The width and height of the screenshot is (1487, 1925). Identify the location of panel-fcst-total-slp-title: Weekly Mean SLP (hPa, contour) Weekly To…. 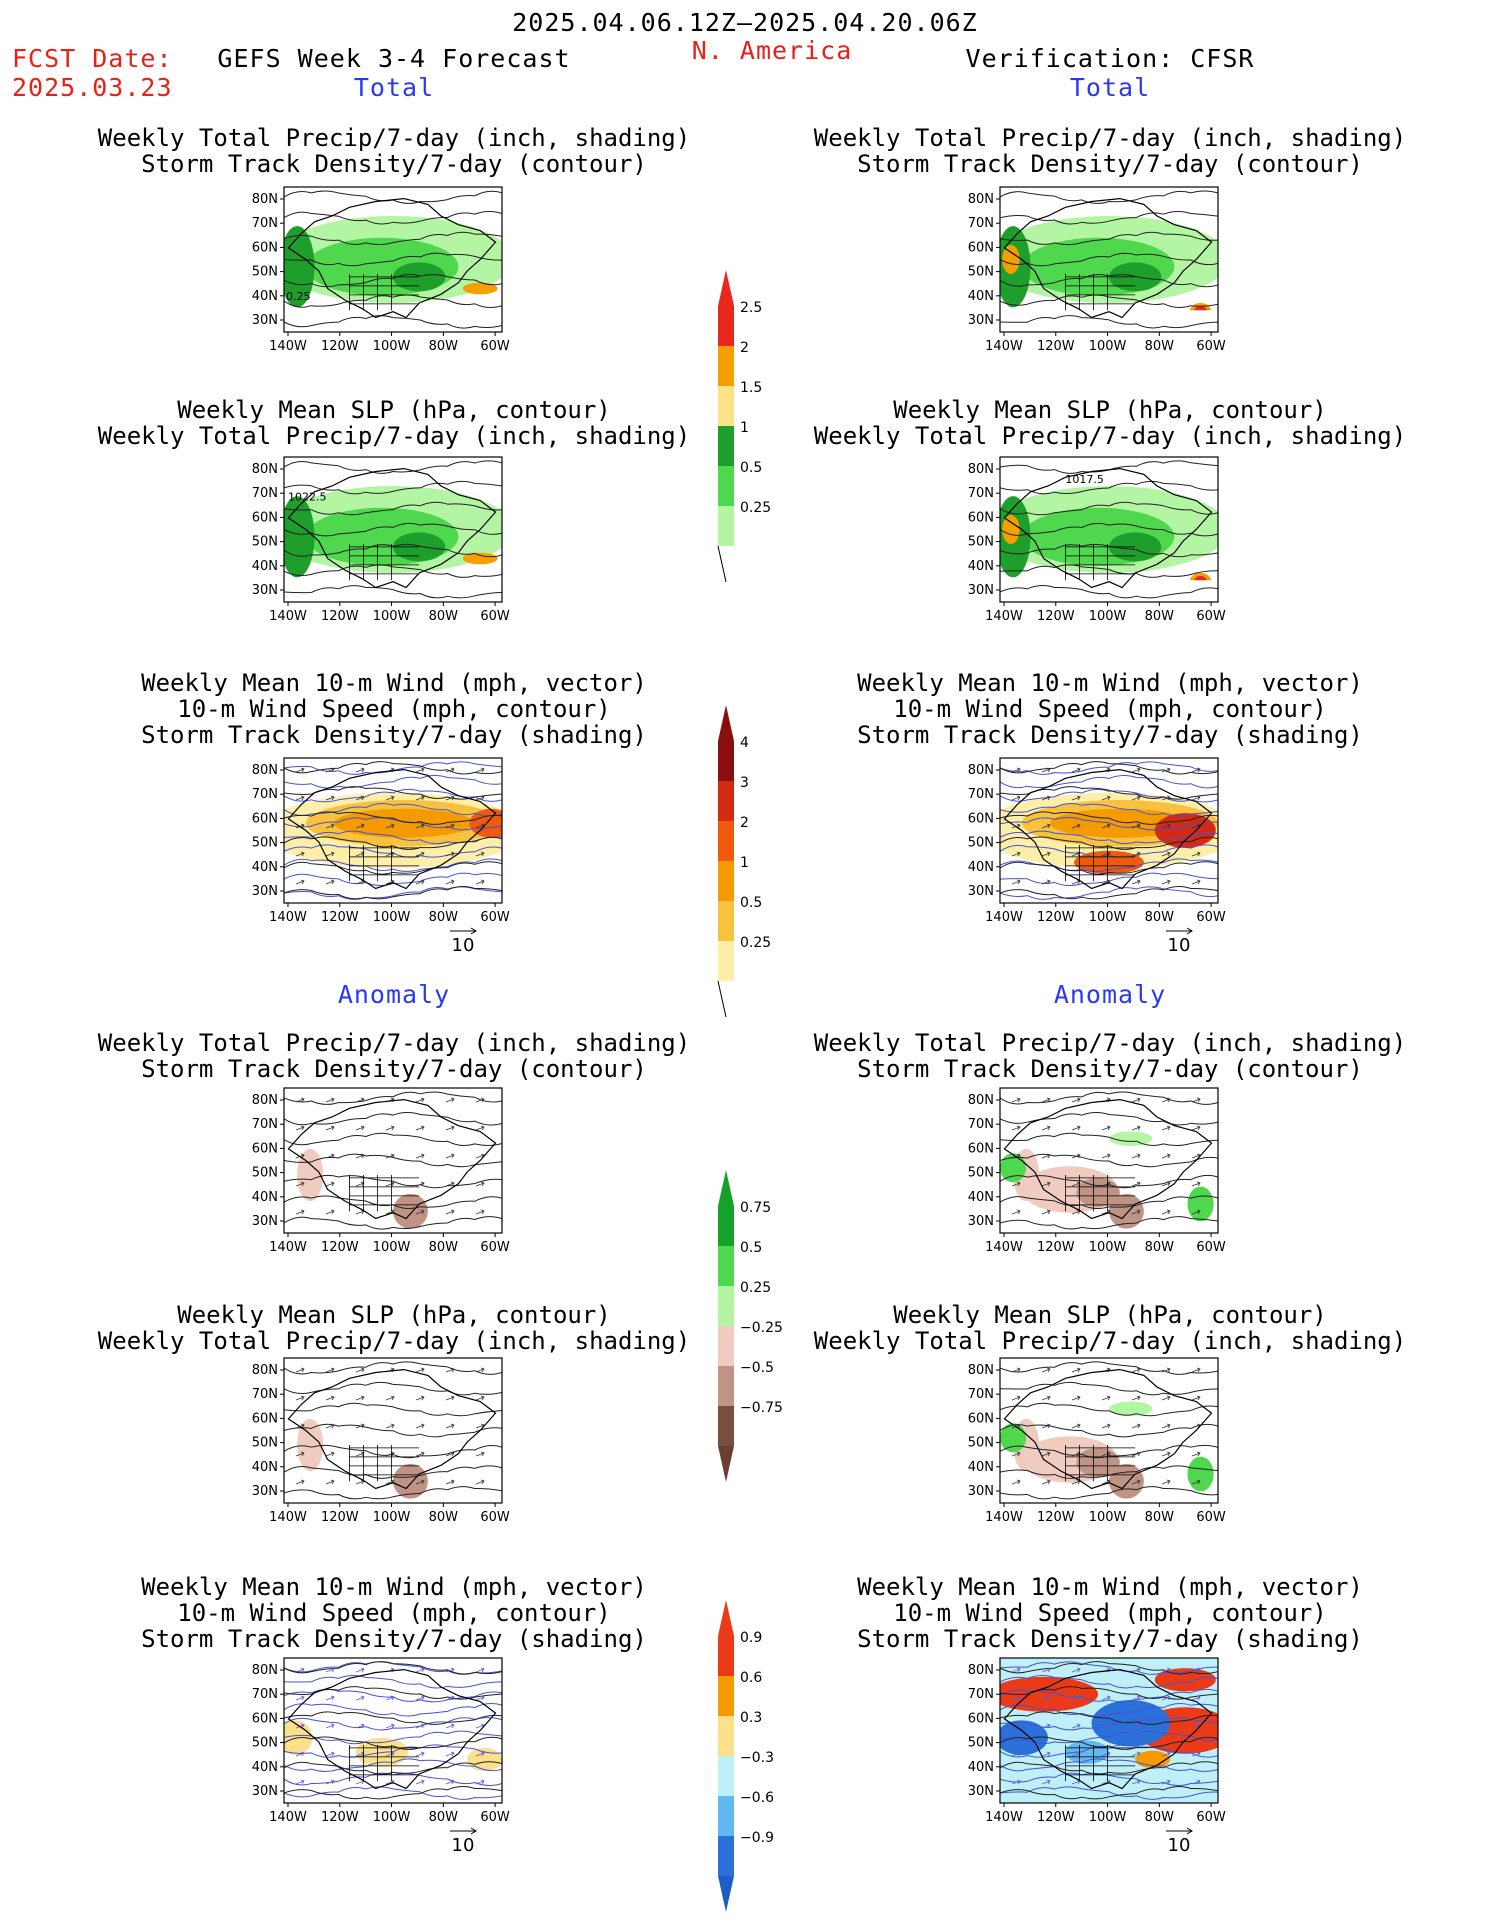
(394, 423).